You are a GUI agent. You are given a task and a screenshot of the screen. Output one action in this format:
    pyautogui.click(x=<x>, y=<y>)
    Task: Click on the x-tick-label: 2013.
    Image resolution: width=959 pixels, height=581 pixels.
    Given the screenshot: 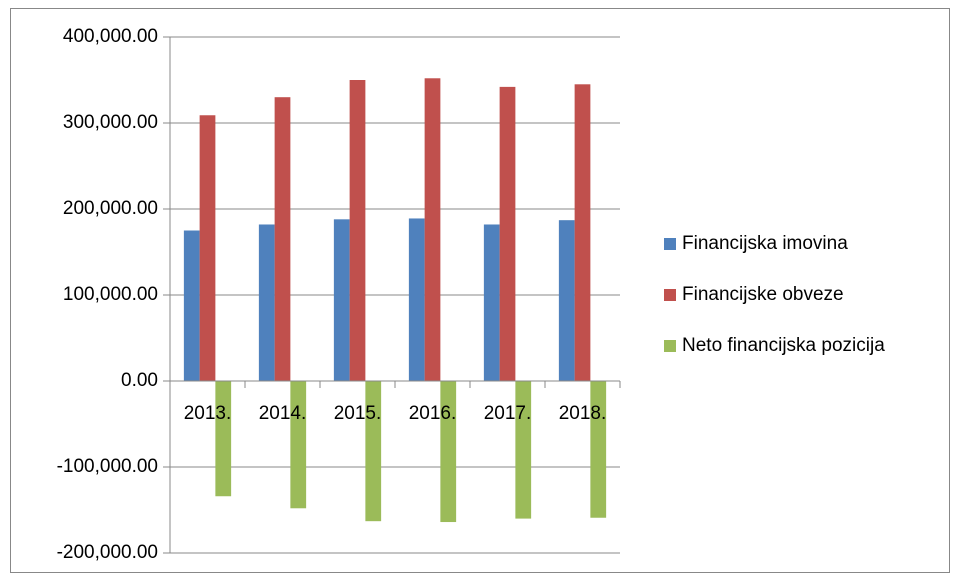 What is the action you would take?
    pyautogui.click(x=208, y=413)
    